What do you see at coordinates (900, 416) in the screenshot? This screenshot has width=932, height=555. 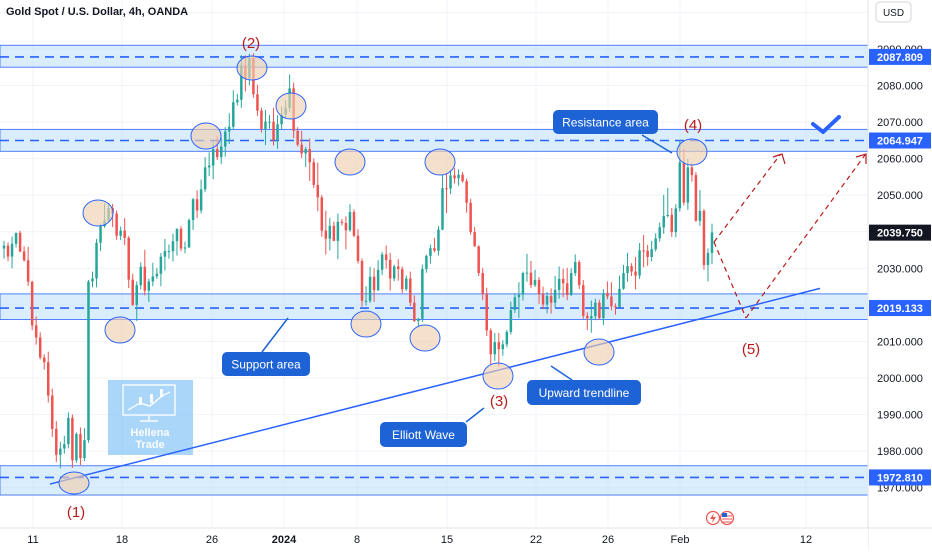 I see `y-tick-label: 1990.000` at bounding box center [900, 416].